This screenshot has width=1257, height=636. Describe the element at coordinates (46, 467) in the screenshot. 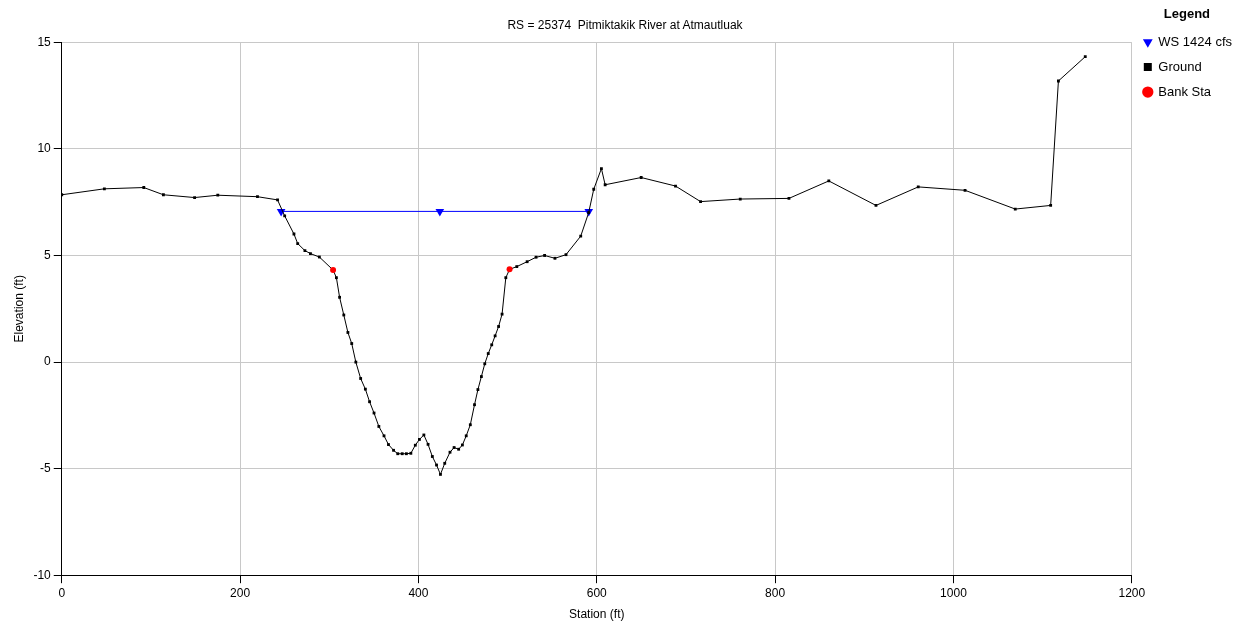

I see `y-tick-label: -5` at that location.